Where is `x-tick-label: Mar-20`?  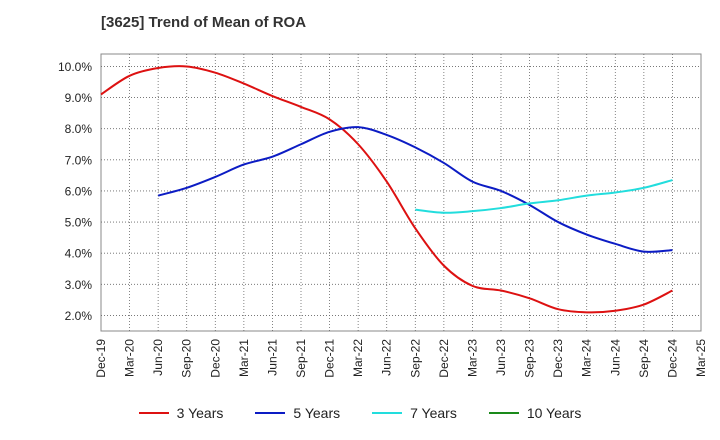
x-tick-label: Mar-20 is located at coordinates (130, 358).